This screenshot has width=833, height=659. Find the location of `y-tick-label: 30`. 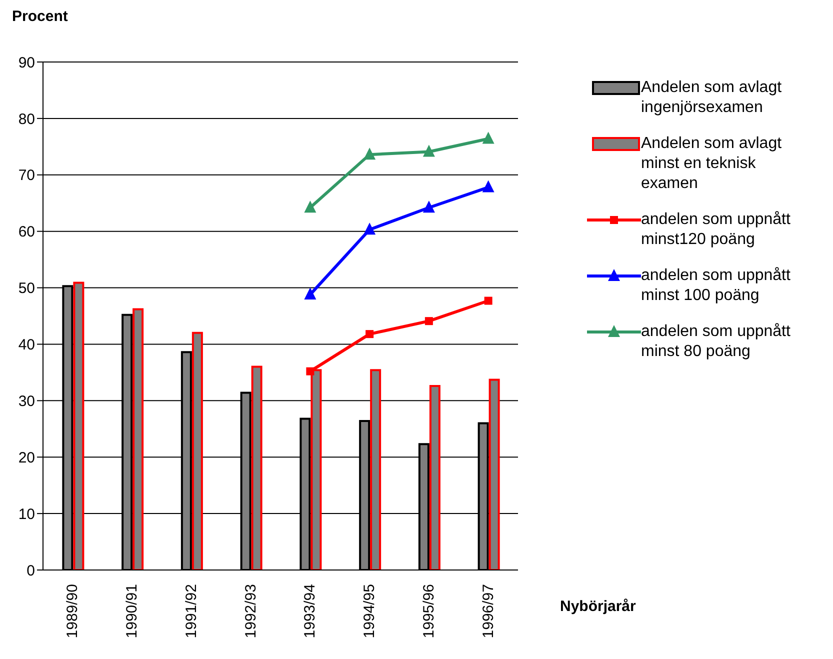

y-tick-label: 30 is located at coordinates (26, 401).